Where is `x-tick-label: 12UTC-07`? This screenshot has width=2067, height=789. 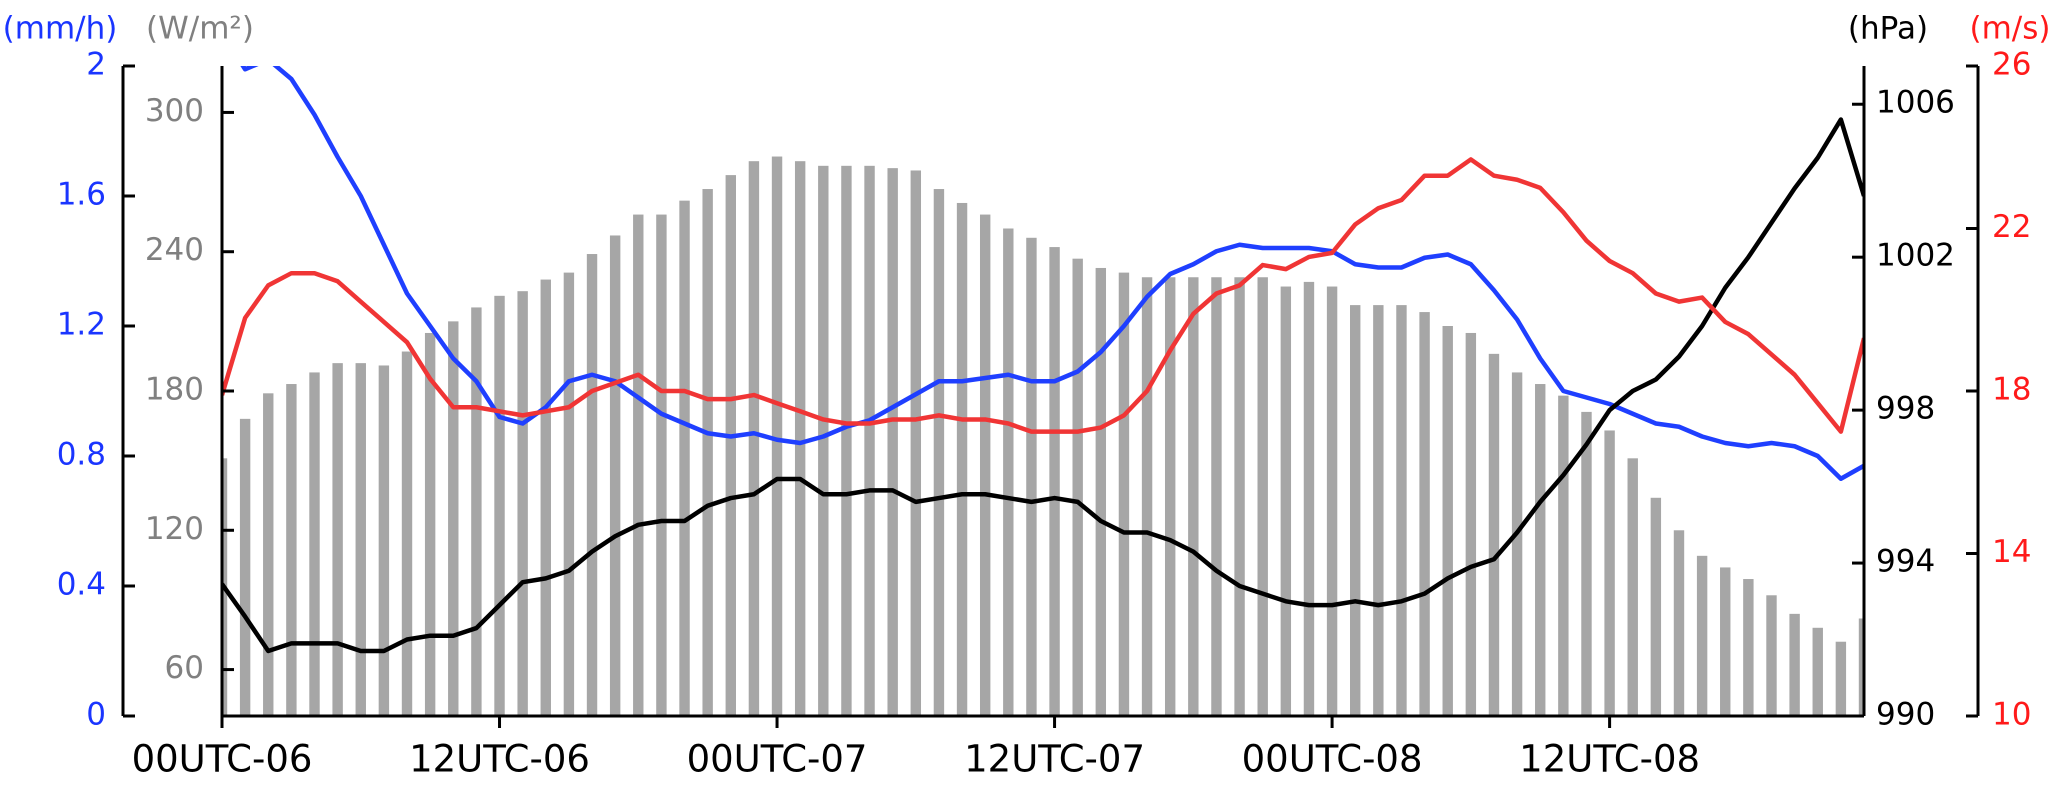
x-tick-label: 12UTC-07 is located at coordinates (1054, 759).